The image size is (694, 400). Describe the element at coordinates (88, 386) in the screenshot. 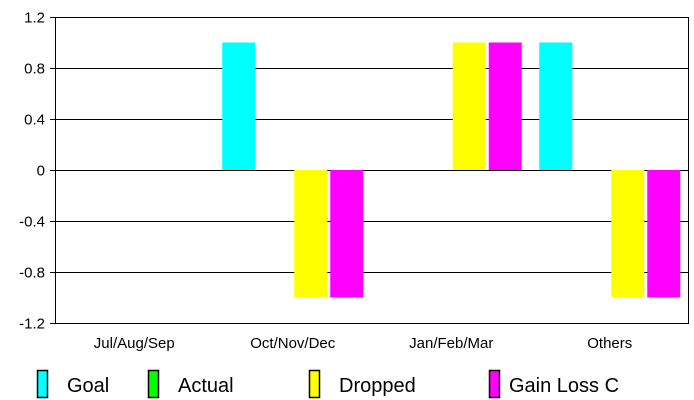

I see `legend-label-goal: Goal` at that location.